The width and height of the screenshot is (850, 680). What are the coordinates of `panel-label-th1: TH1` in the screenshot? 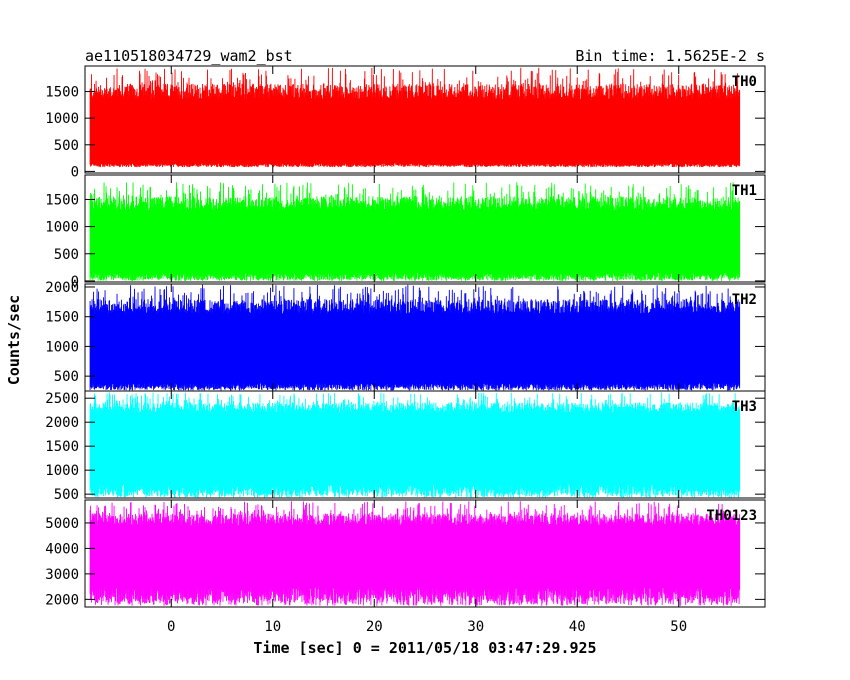 It's located at (744, 191).